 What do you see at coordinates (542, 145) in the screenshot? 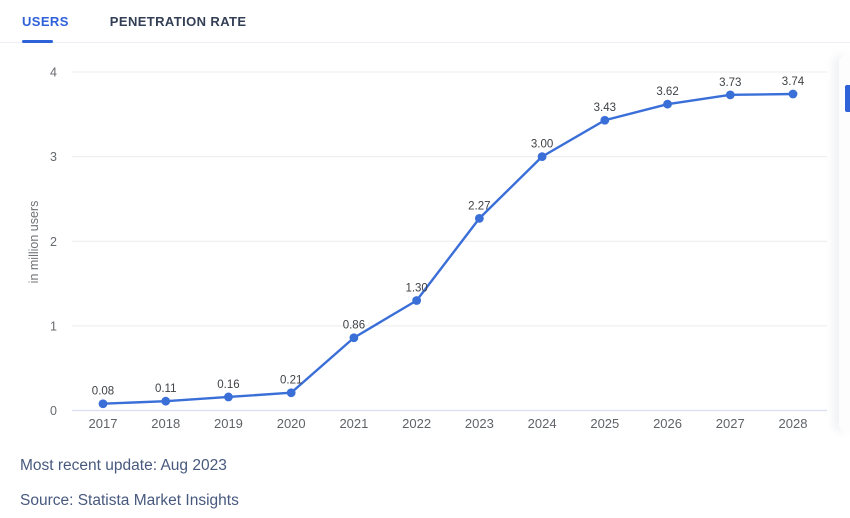
I see `data-point-label: 3.00` at bounding box center [542, 145].